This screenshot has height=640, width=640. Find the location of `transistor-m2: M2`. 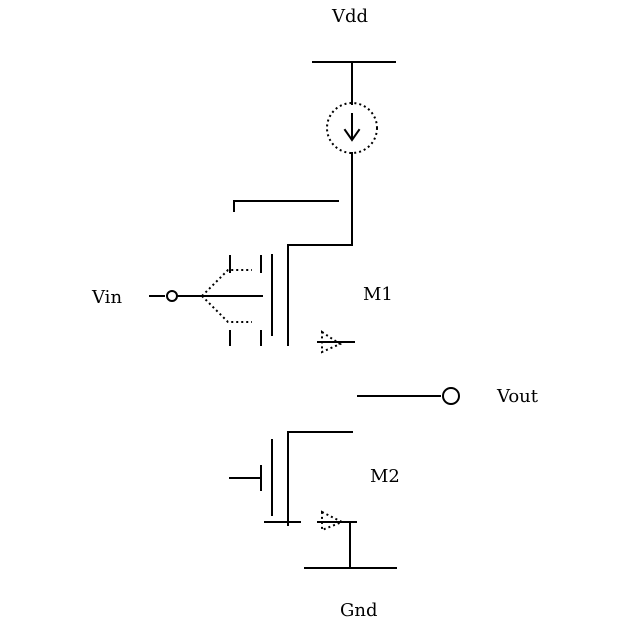

transistor-m2: M2 is located at coordinates (314, 500).